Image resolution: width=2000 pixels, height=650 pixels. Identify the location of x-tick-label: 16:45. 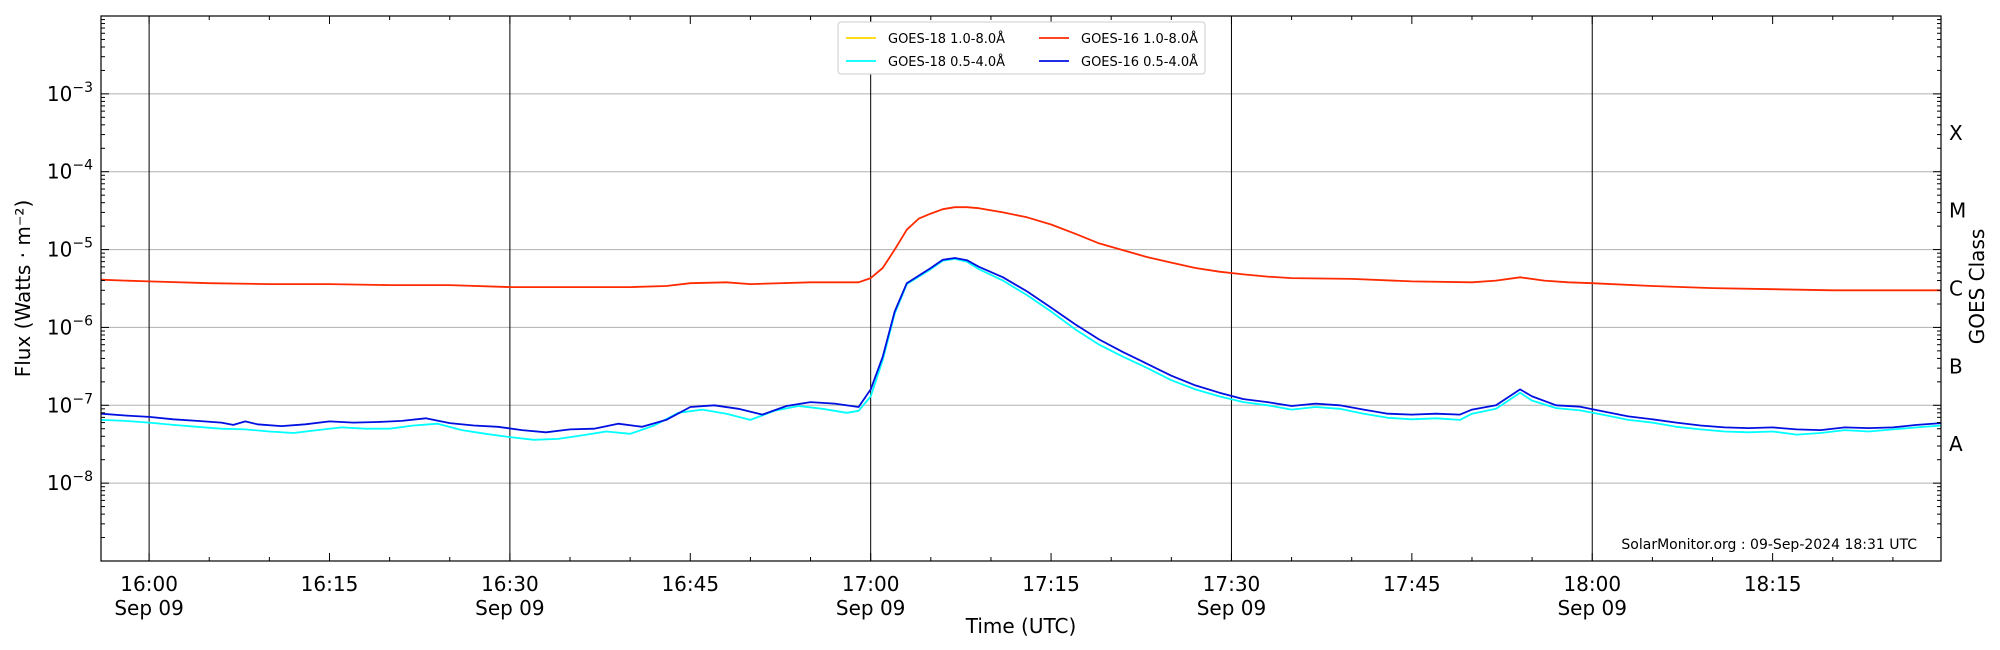
(690, 584).